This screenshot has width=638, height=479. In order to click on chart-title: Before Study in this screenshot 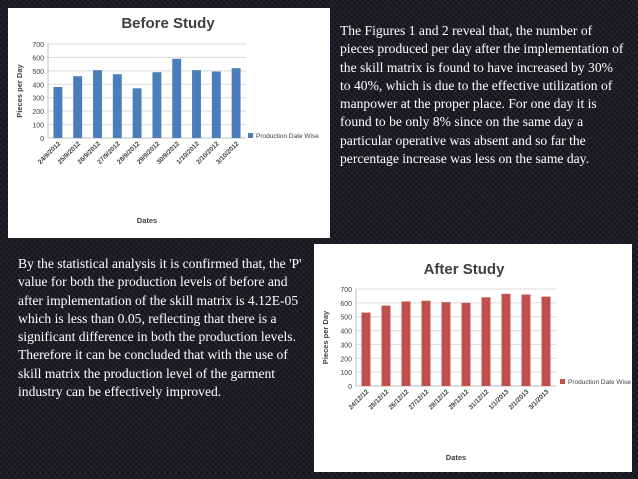, I will do `click(168, 23)`.